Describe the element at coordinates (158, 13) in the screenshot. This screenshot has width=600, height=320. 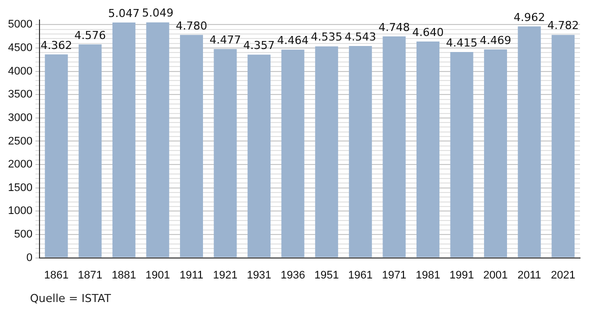
I see `data-label: 5.049` at that location.